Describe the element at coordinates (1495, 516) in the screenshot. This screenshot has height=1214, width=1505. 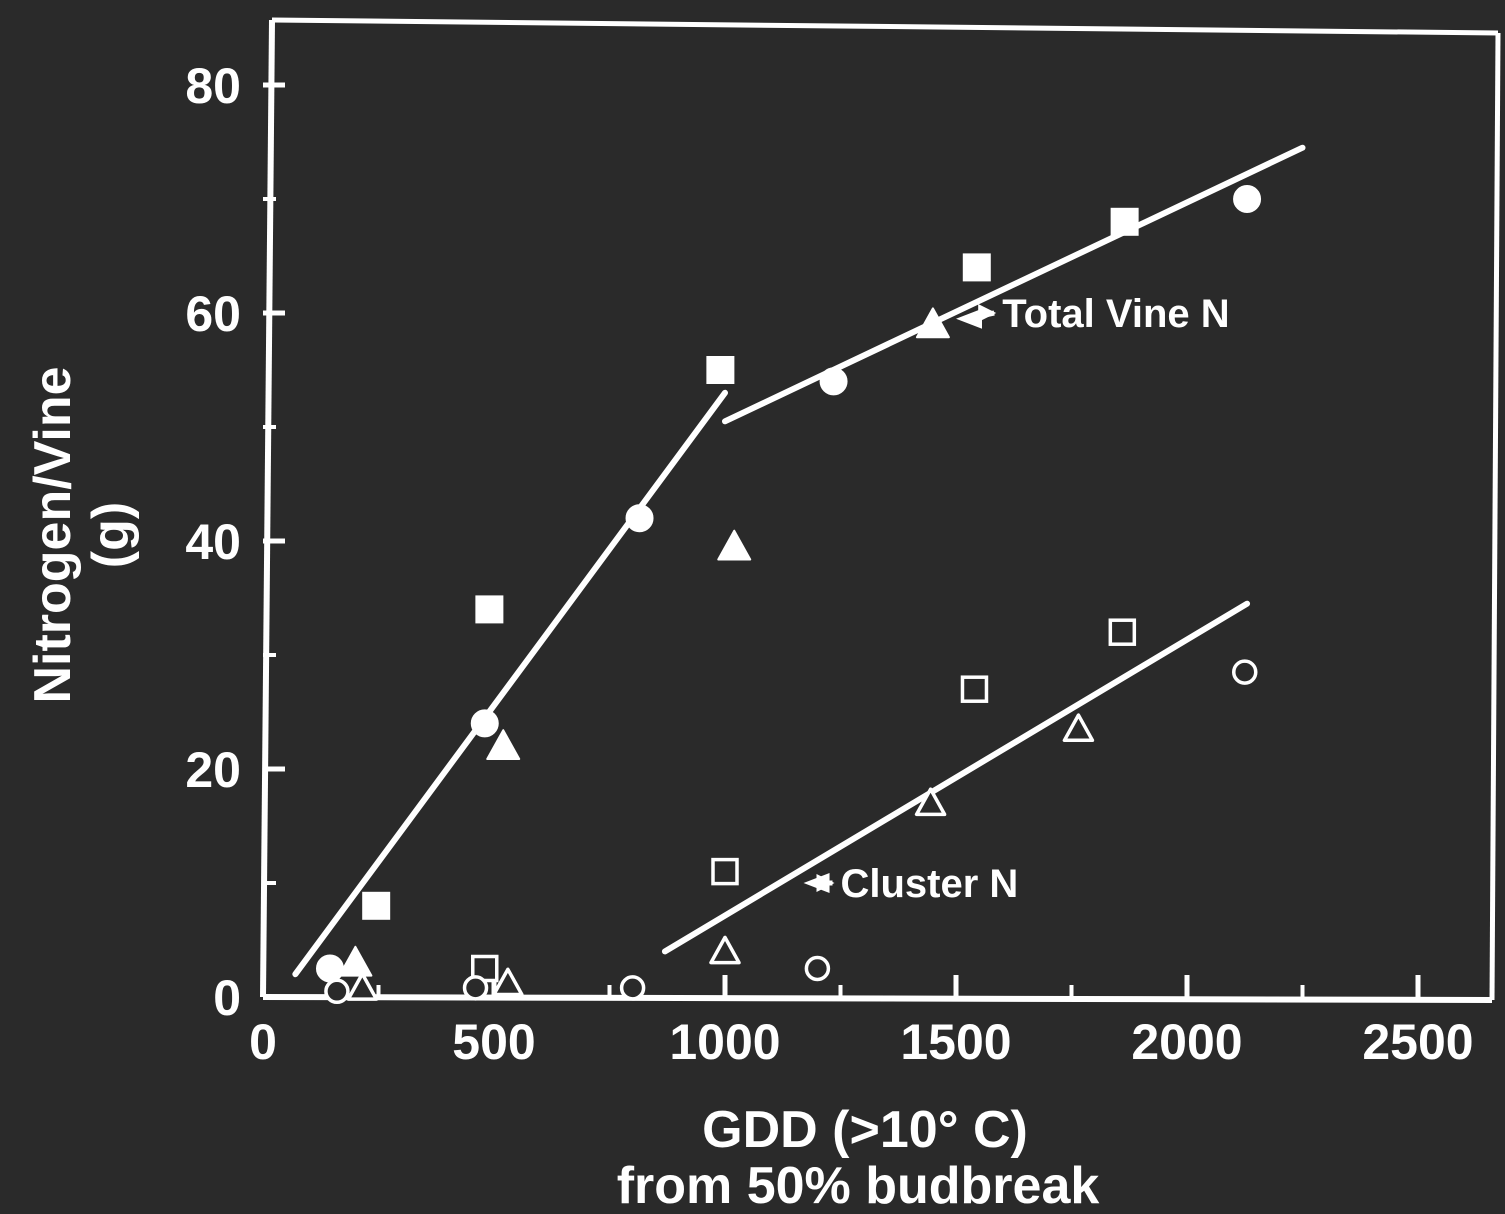
I see `frame-right` at that location.